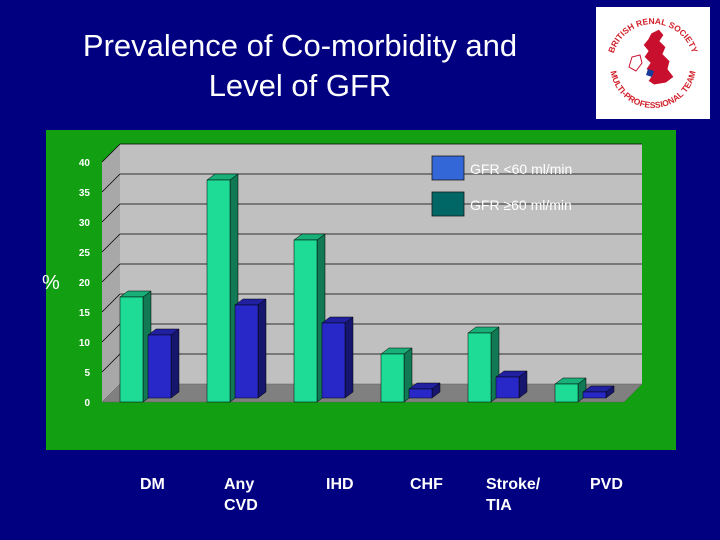 The height and width of the screenshot is (540, 720). I want to click on x-category-label: CHF, so click(426, 484).